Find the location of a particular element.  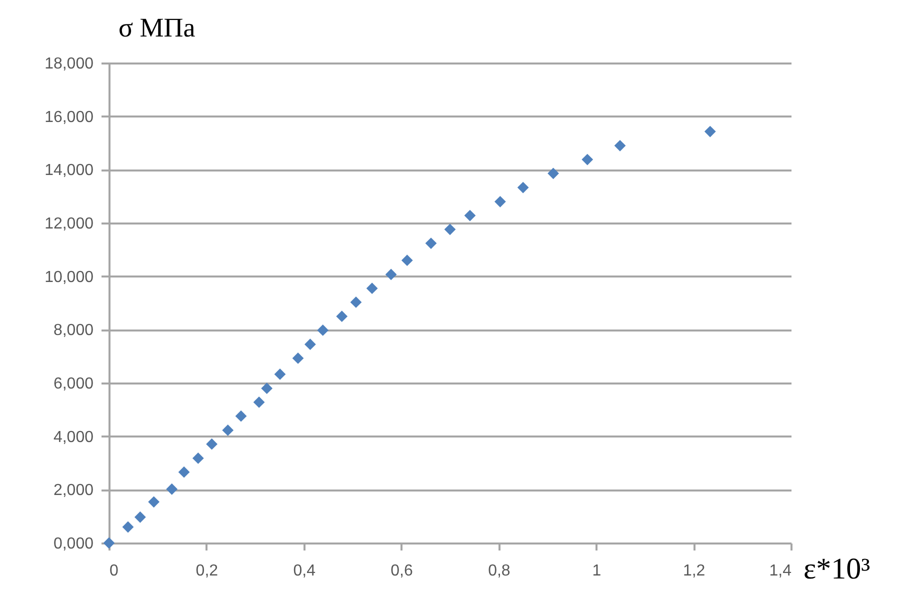

y-tick-label: 16,000 is located at coordinates (69, 117).